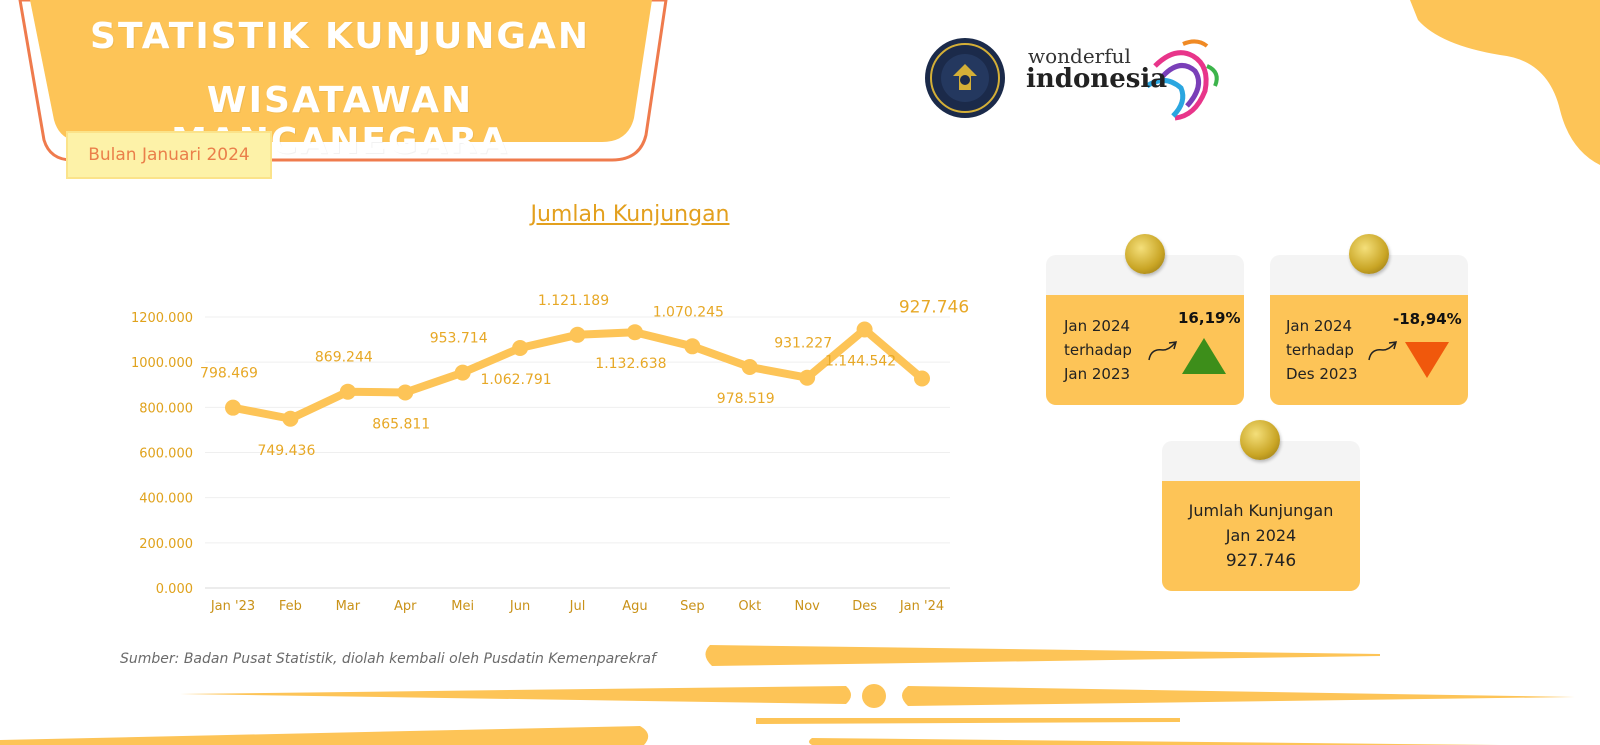 This screenshot has width=1600, height=745. I want to click on brand-text-indonesia: indonesia, so click(1097, 79).